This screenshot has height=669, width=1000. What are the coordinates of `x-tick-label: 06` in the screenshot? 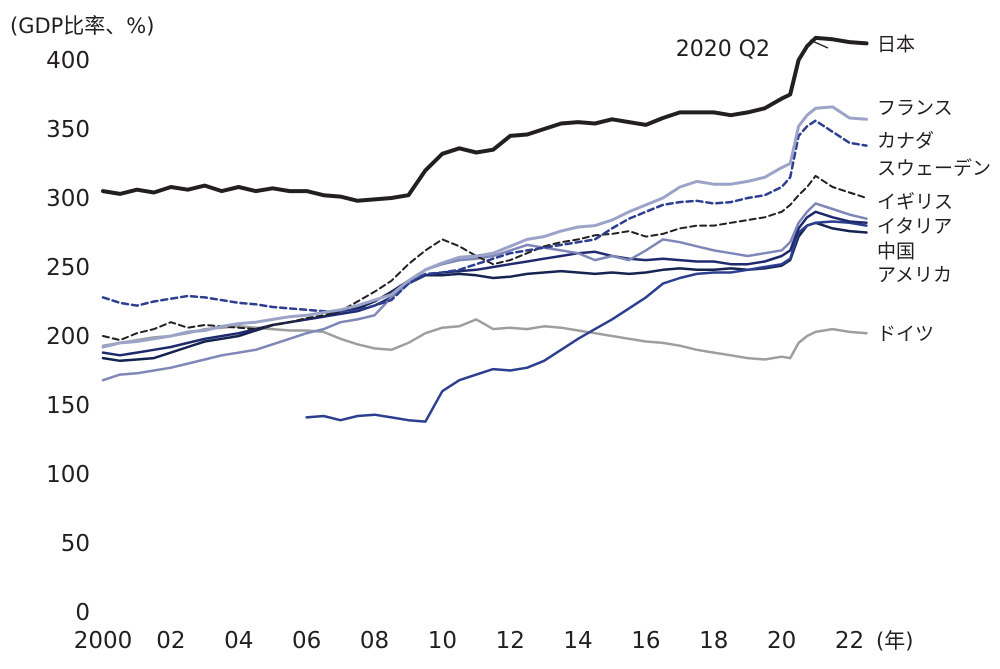 It's located at (306, 641).